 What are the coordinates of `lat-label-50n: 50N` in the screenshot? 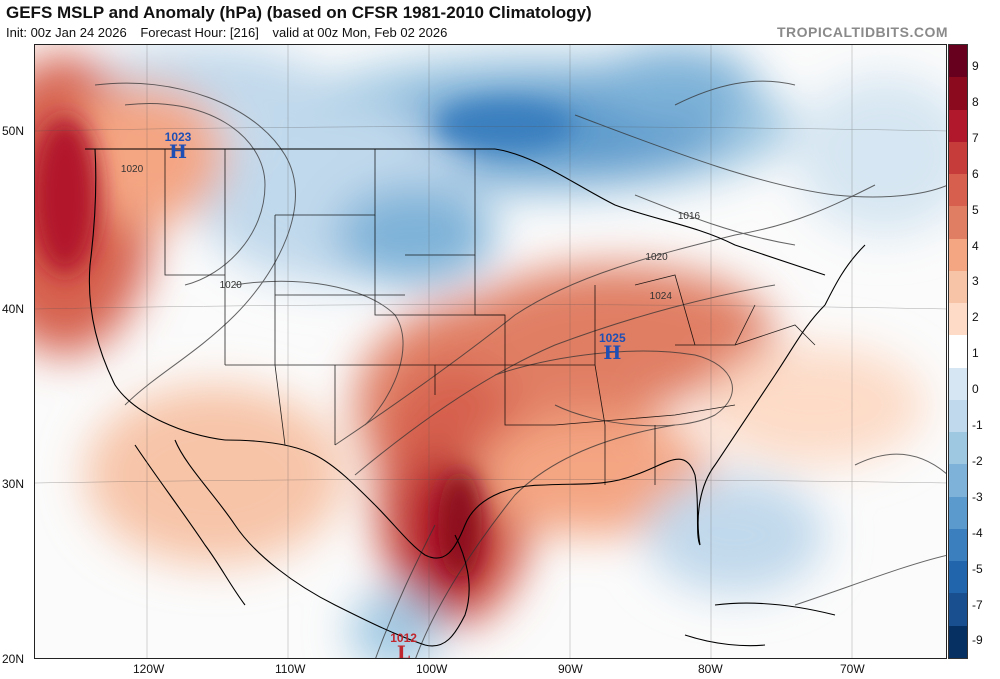 It's located at (13, 131).